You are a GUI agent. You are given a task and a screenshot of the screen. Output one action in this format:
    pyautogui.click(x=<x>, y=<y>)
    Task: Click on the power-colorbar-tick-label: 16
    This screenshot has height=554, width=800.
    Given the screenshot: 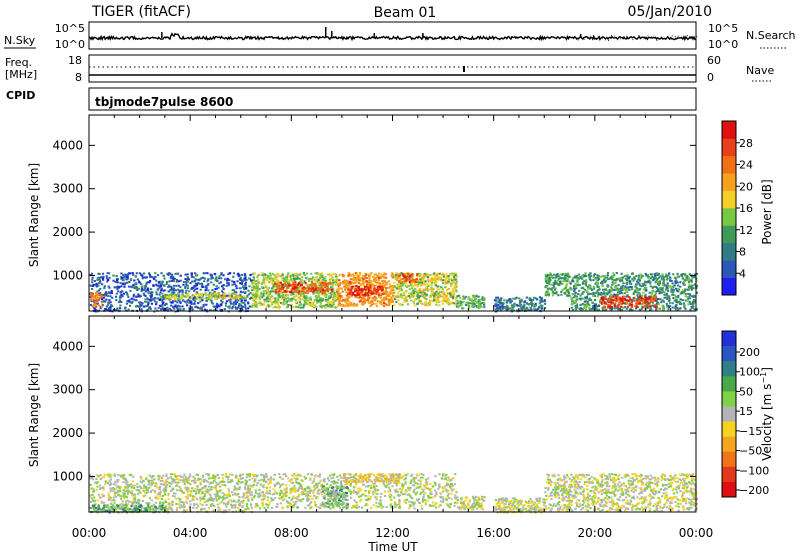 What is the action you would take?
    pyautogui.click(x=746, y=208)
    